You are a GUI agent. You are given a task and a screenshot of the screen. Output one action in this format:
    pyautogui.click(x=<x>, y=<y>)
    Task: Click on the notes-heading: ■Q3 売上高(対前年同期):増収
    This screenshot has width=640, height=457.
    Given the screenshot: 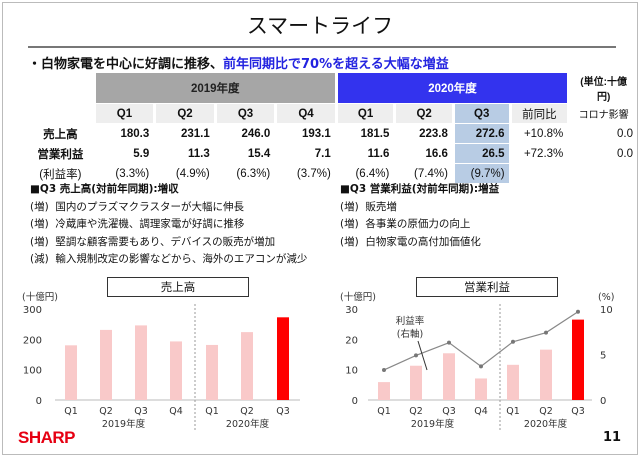 What is the action you would take?
    pyautogui.click(x=104, y=189)
    